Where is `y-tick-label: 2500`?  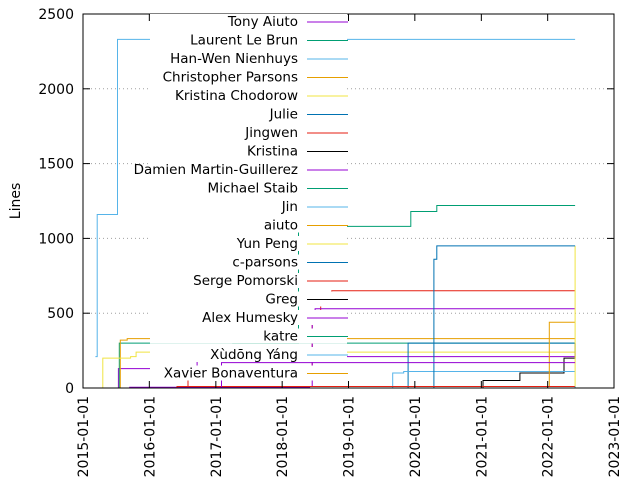 y-tick-label: 2500 is located at coordinates (56, 15).